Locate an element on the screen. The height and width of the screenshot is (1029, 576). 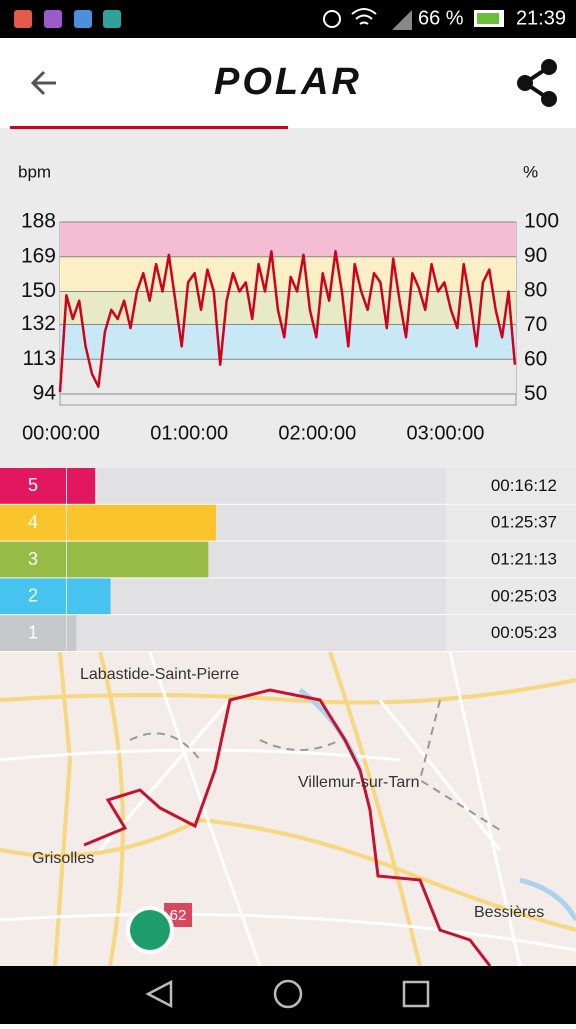
x-tick-label: 00:00:00 is located at coordinates (61, 433).